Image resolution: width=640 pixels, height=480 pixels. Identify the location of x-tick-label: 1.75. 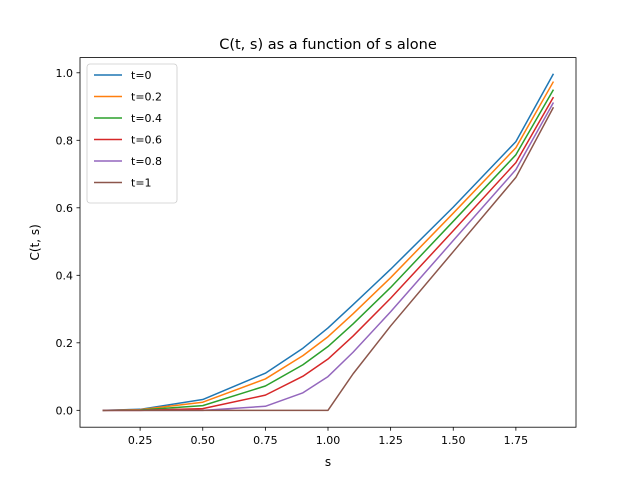
(516, 440).